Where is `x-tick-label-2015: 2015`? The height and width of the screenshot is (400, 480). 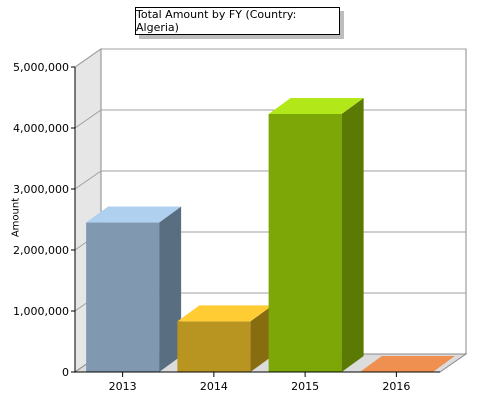
x-tick-label-2015: 2015 is located at coordinates (305, 386).